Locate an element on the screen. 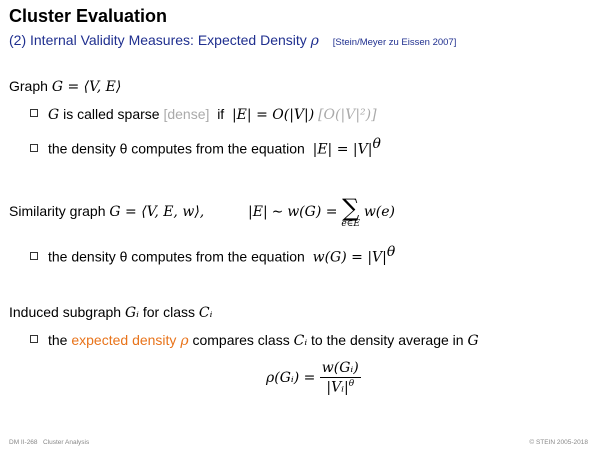 The image size is (600, 450). for-class-text: for class is located at coordinates (168, 312).